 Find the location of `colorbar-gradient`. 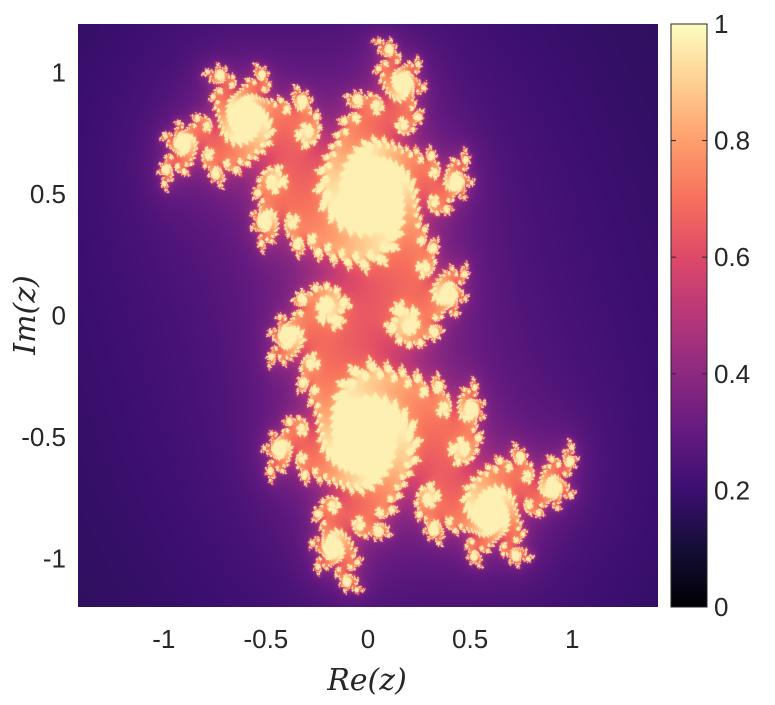

colorbar-gradient is located at coordinates (689, 315).